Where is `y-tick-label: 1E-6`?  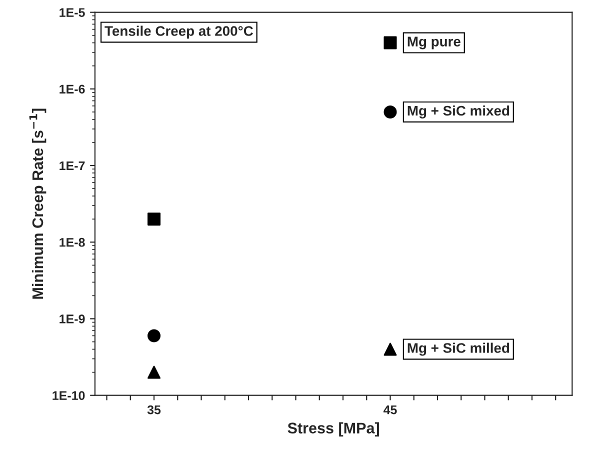 y-tick-label: 1E-6 is located at coordinates (72, 89).